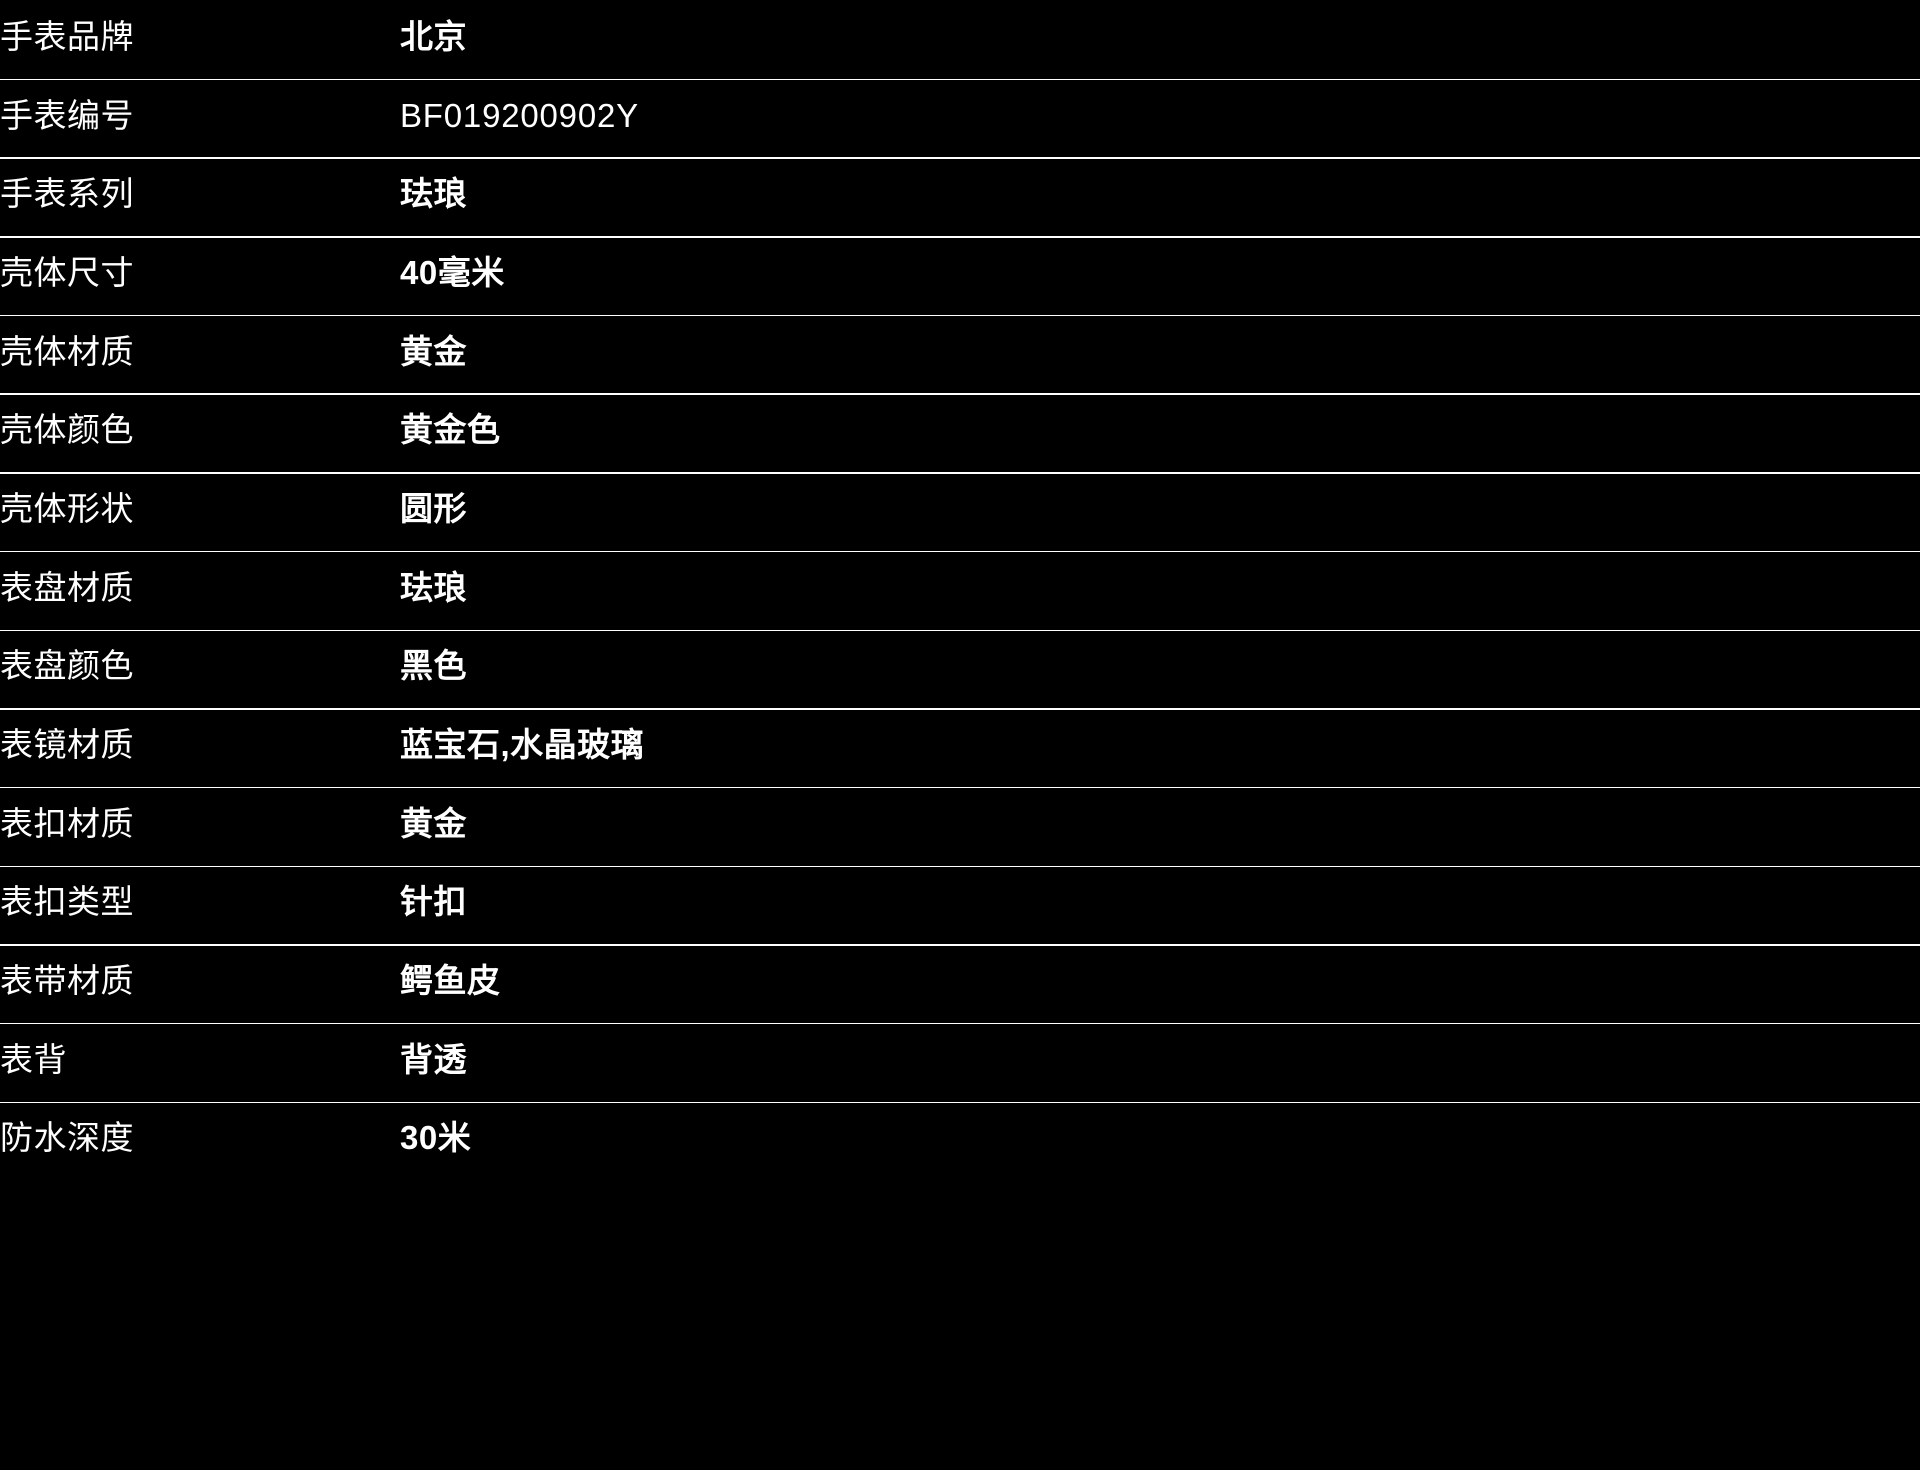 The image size is (1920, 1470). Describe the element at coordinates (33, 1059) in the screenshot. I see `spec-label: 表背` at that location.